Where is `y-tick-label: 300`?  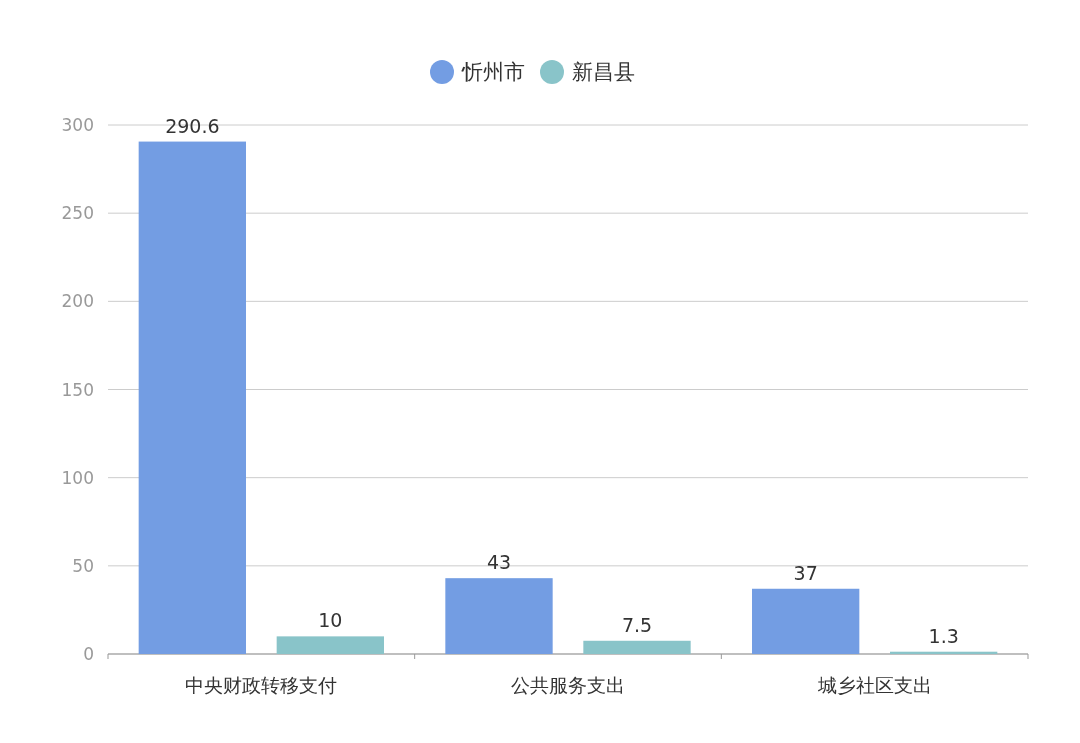
y-tick-label: 300 is located at coordinates (77, 125).